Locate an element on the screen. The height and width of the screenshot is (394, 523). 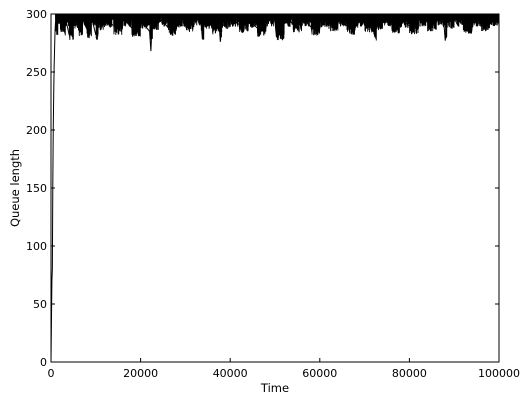
y-tick-label: 200 is located at coordinates (36, 130).